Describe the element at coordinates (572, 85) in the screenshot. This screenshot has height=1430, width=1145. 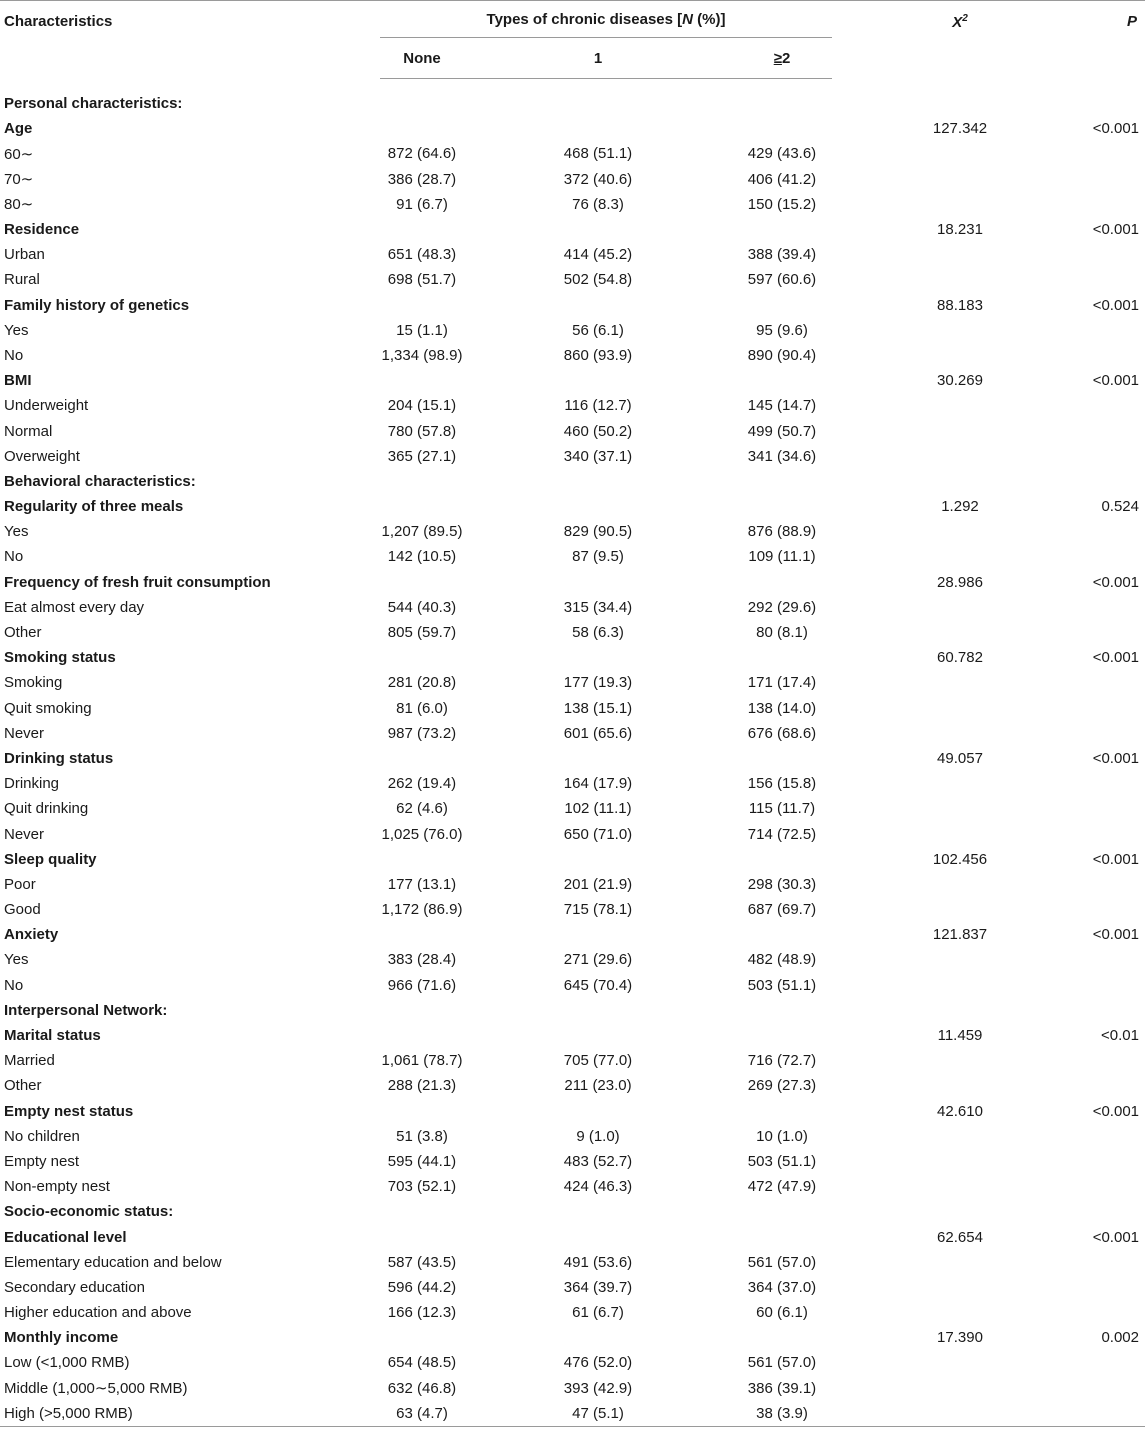
I see `header-spacer` at that location.